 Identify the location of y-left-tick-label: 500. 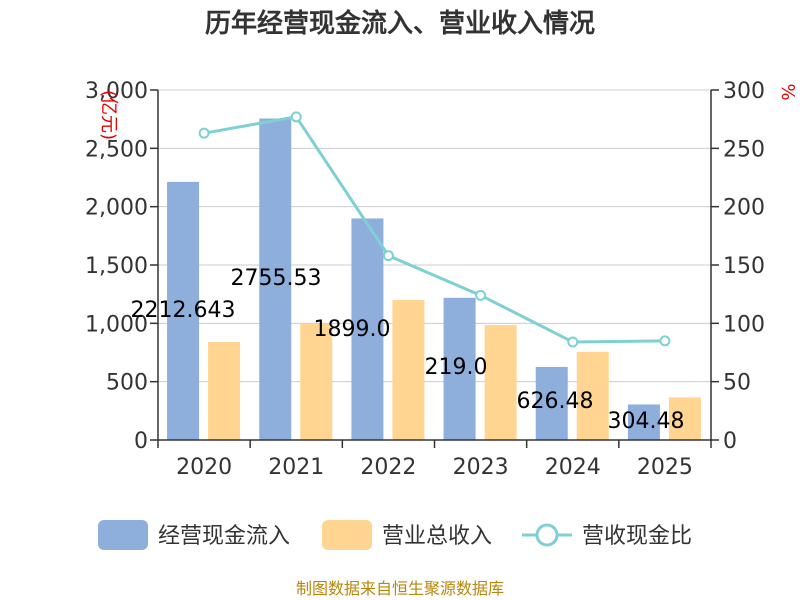
(127, 383).